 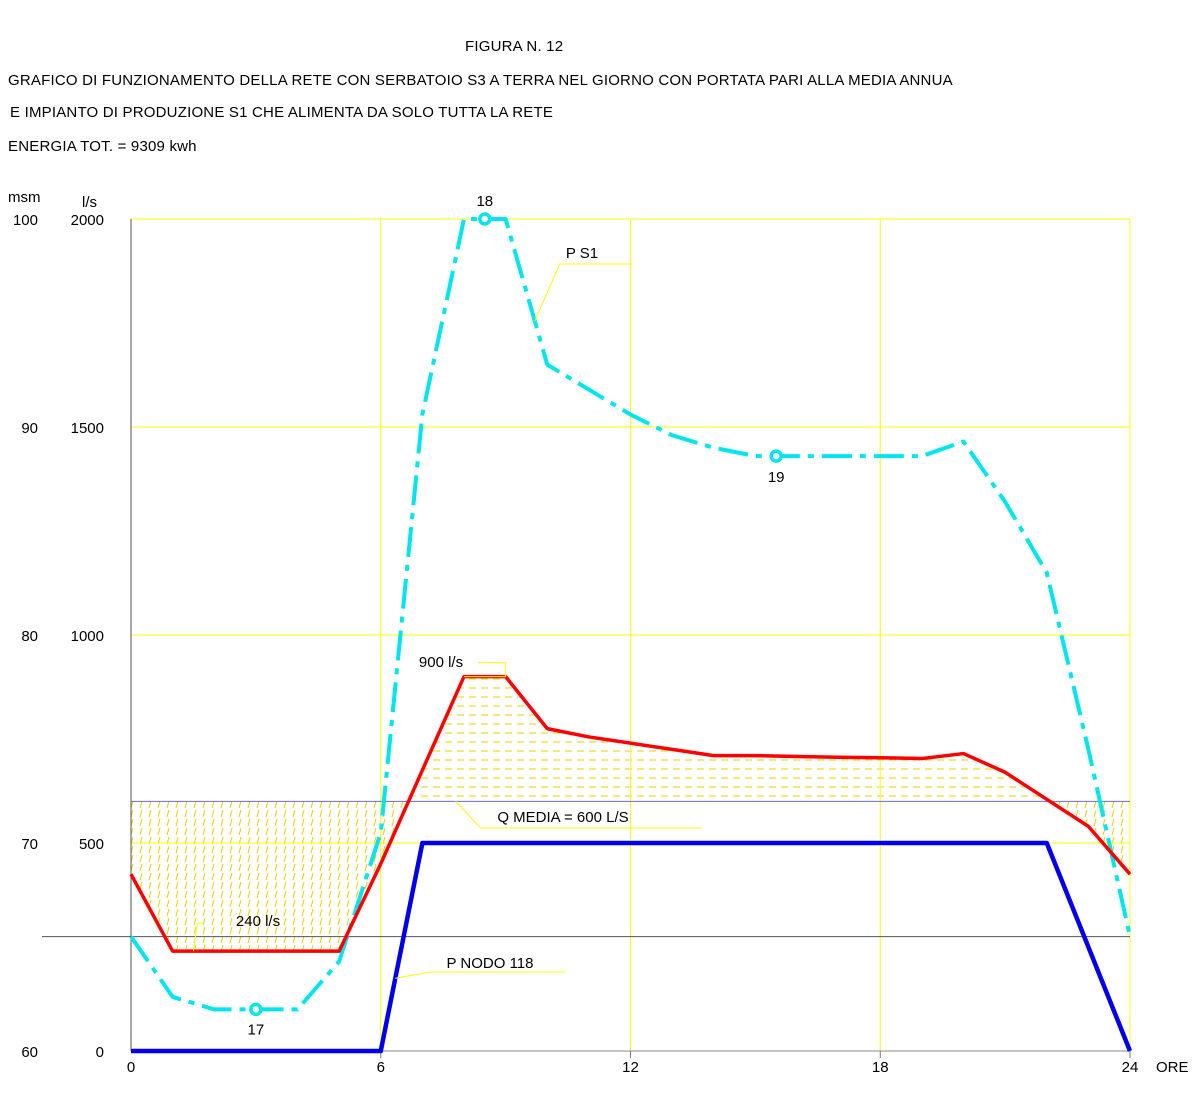 What do you see at coordinates (25, 220) in the screenshot?
I see `y-left-tick-label: 100` at bounding box center [25, 220].